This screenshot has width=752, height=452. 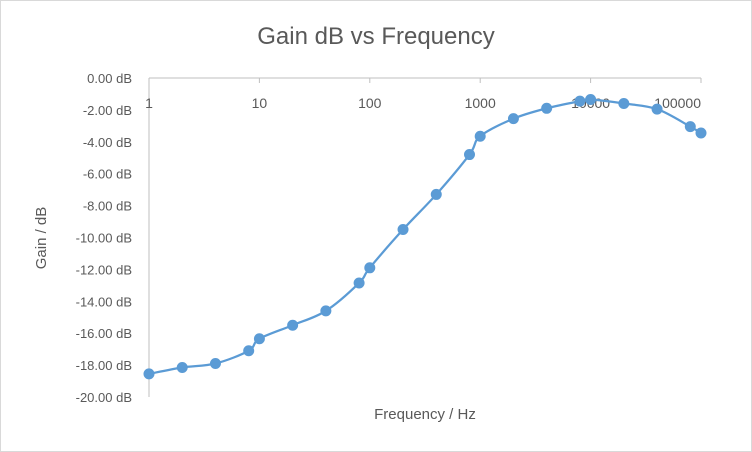 I want to click on y-tick-label: -6.00 dB, so click(x=107, y=174).